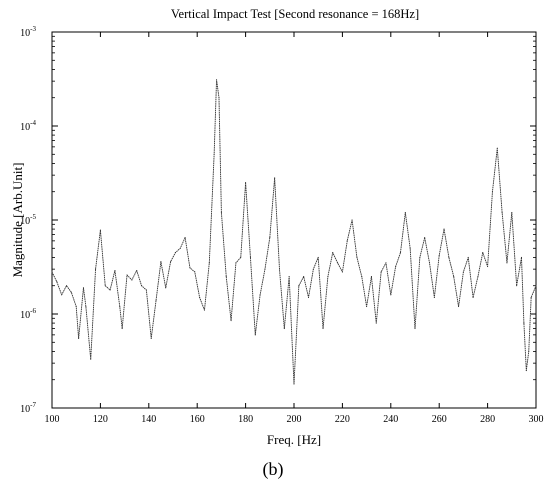 Image resolution: width=547 pixels, height=485 pixels. What do you see at coordinates (342, 419) in the screenshot?
I see `x-tick-label: 220` at bounding box center [342, 419].